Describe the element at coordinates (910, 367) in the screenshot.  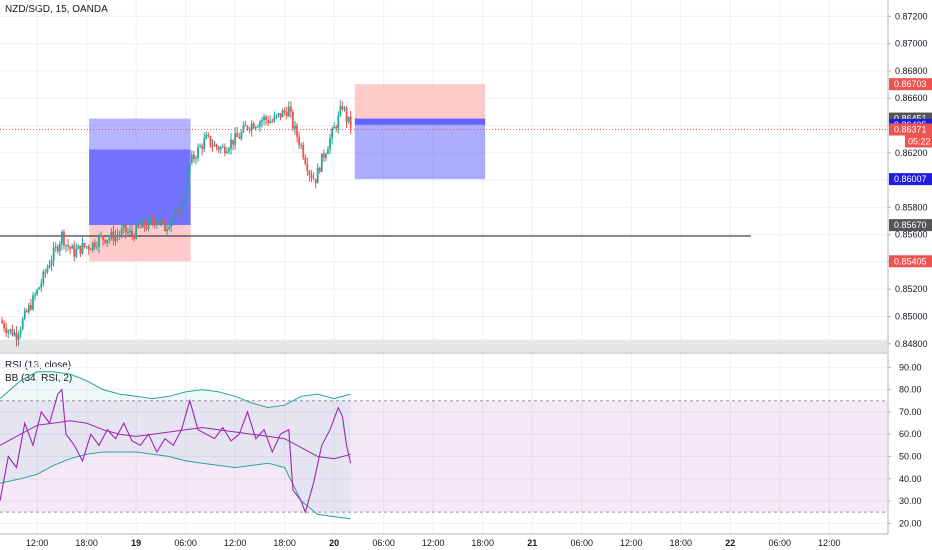
I see `rsi-tick-label: 90.00` at that location.